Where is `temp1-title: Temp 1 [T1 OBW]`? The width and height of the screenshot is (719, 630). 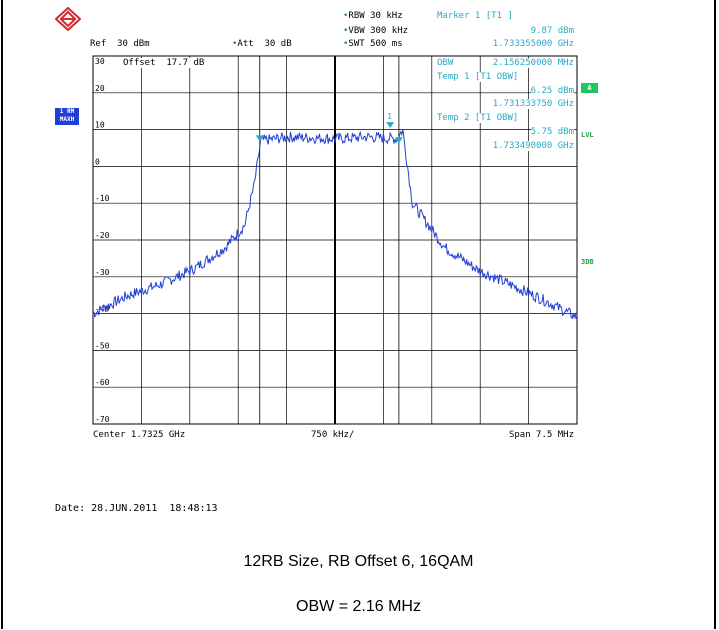
temp1-title: Temp 1 [T1 OBW] is located at coordinates (478, 77).